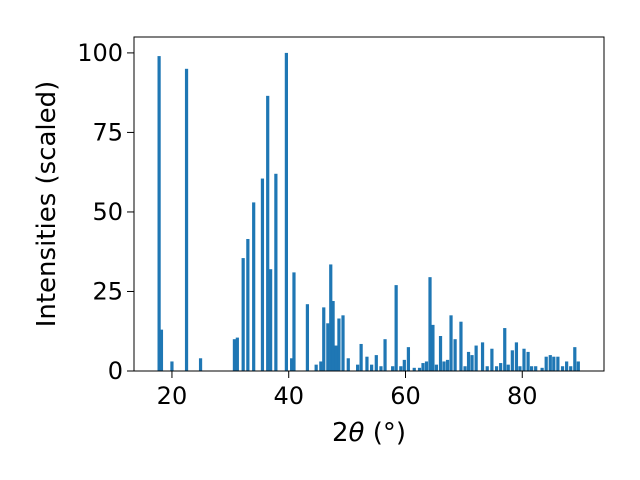 The height and width of the screenshot is (480, 640). I want to click on y-tick-label: 50, so click(107, 212).